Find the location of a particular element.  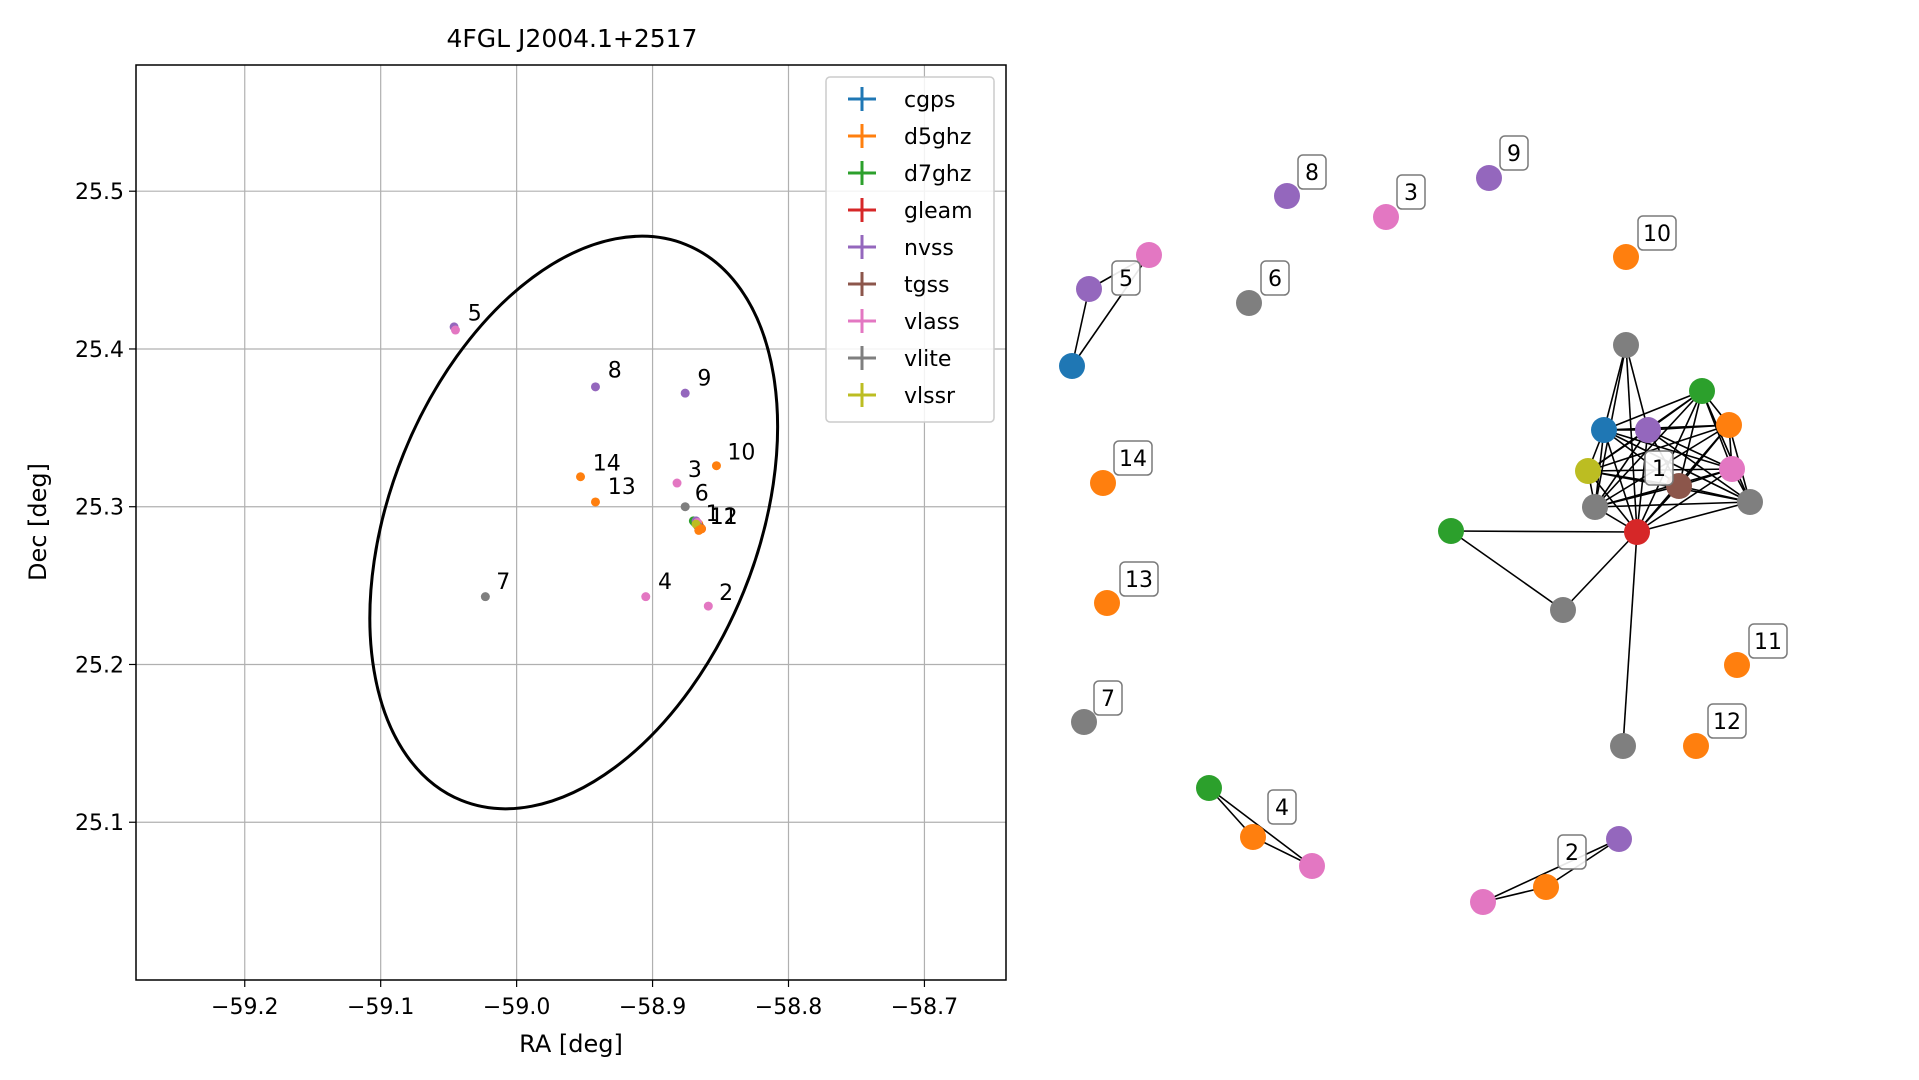

data-point-nvss is located at coordinates (685, 393).